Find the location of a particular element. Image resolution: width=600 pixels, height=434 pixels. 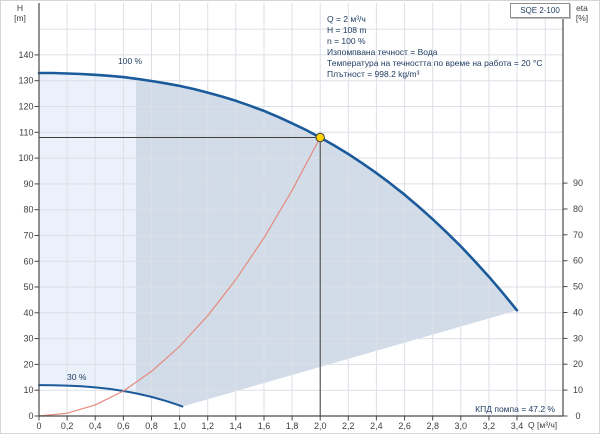

annotation-line: Изпомпвана течност = Вода is located at coordinates (382, 52).